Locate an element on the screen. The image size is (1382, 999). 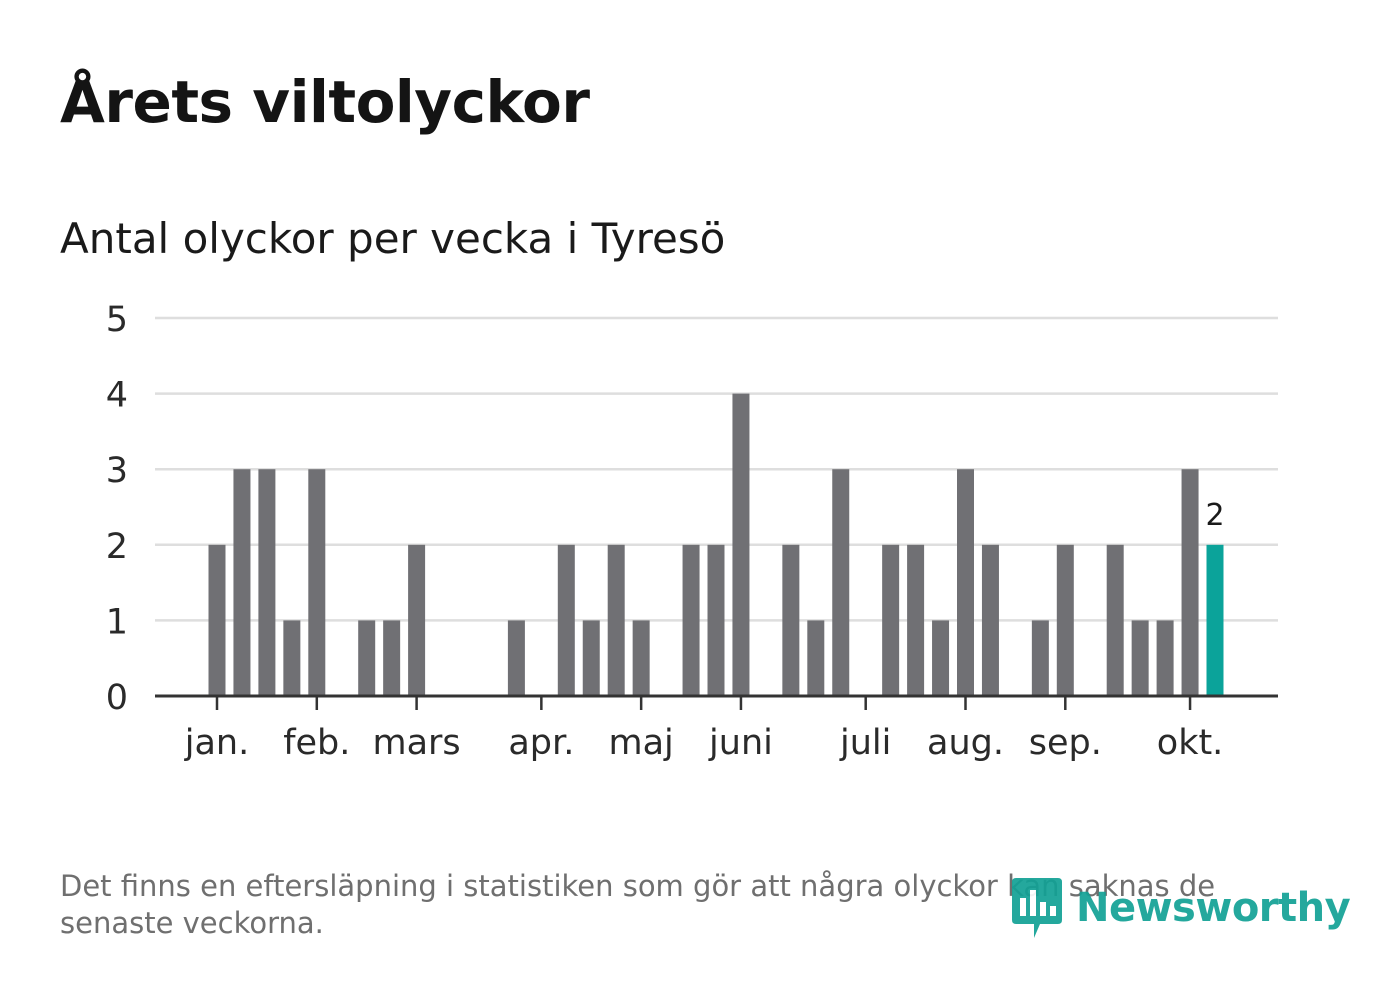
x-tick-label: jan. is located at coordinates (216, 743).